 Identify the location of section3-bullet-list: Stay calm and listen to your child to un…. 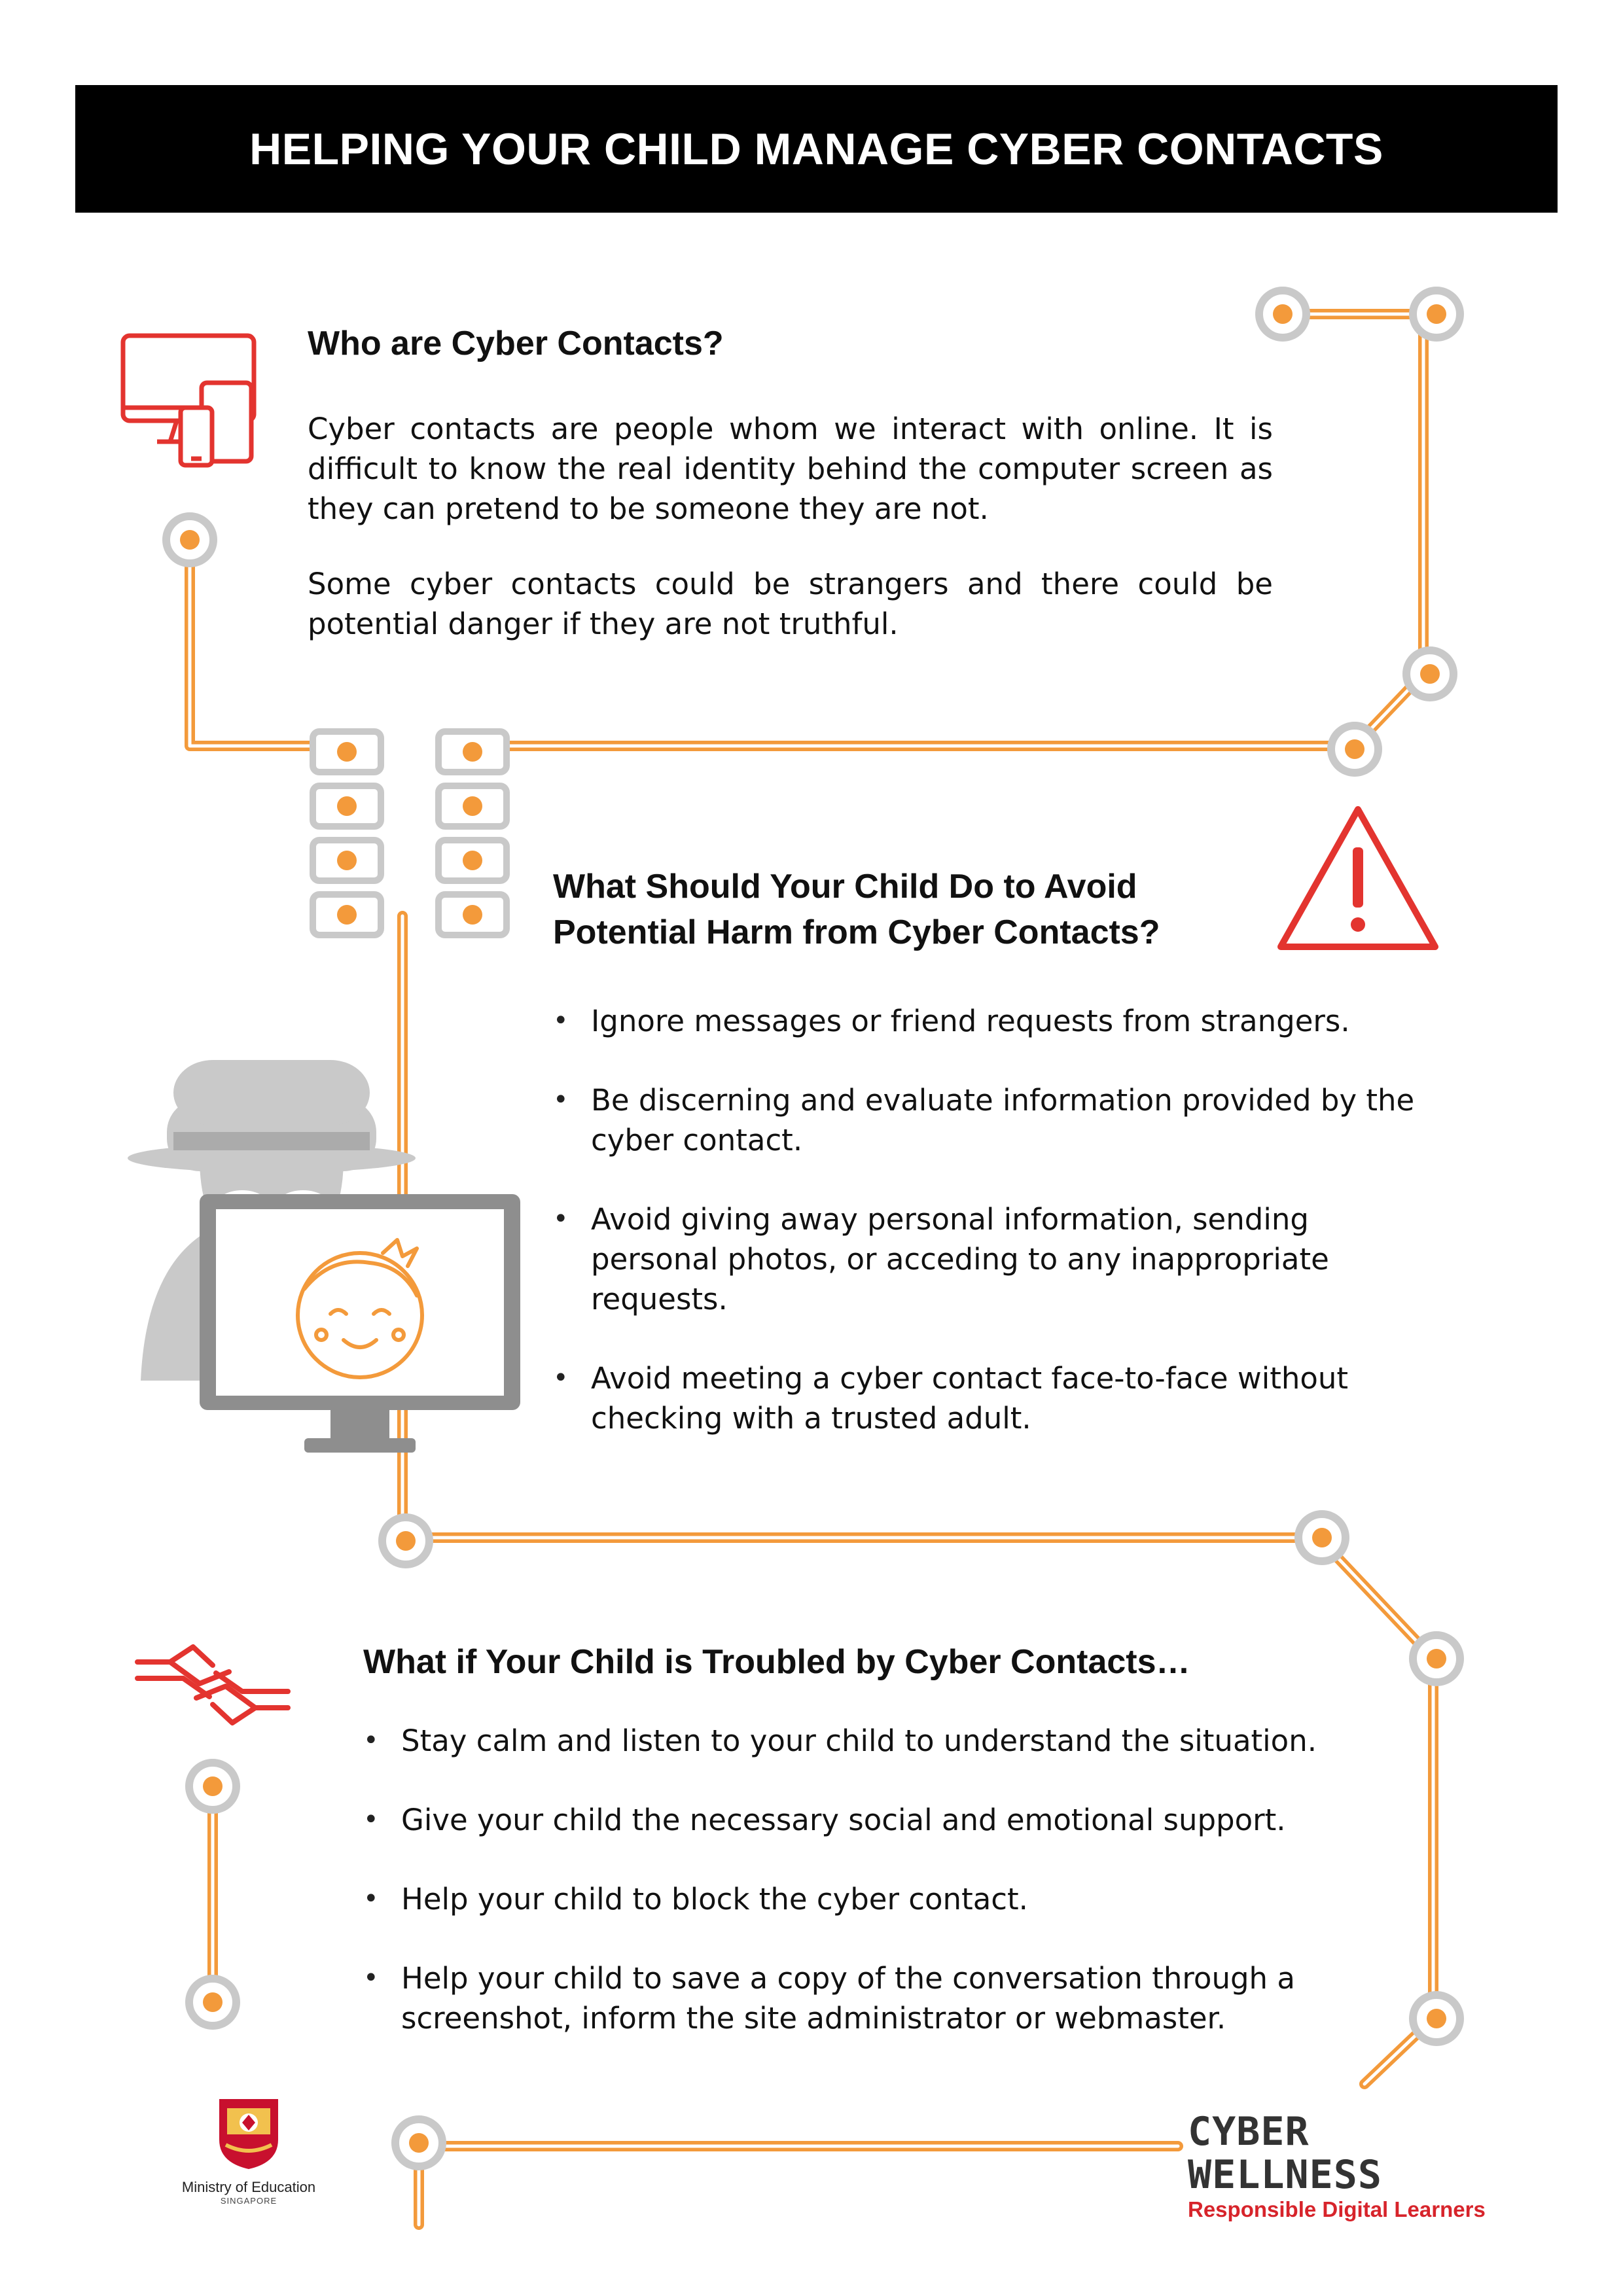
(871, 1899).